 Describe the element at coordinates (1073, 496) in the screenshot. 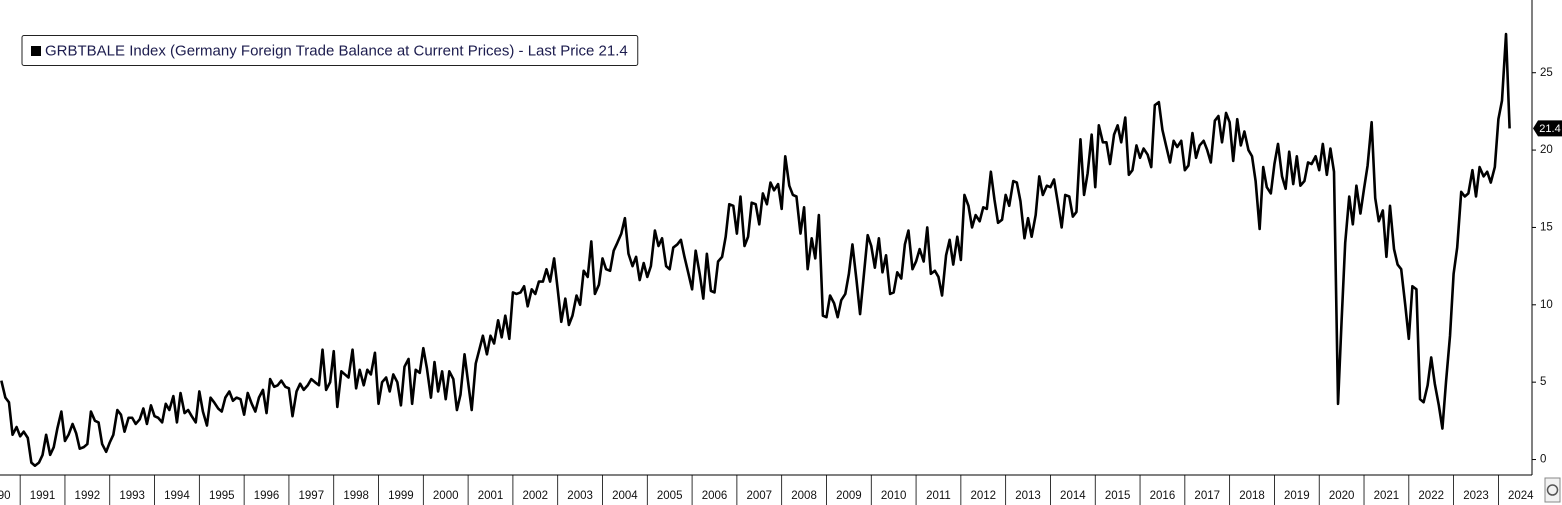

I see `x-tick-label: 2014` at that location.